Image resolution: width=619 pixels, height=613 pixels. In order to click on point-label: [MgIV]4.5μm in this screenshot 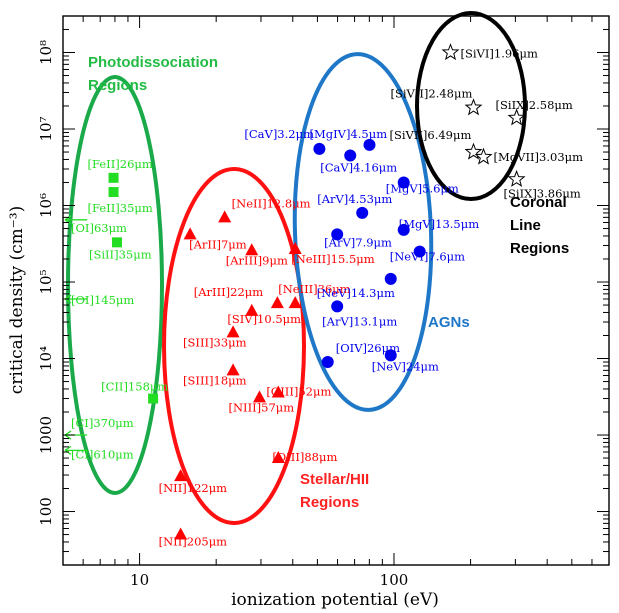, I will do `click(348, 134)`.